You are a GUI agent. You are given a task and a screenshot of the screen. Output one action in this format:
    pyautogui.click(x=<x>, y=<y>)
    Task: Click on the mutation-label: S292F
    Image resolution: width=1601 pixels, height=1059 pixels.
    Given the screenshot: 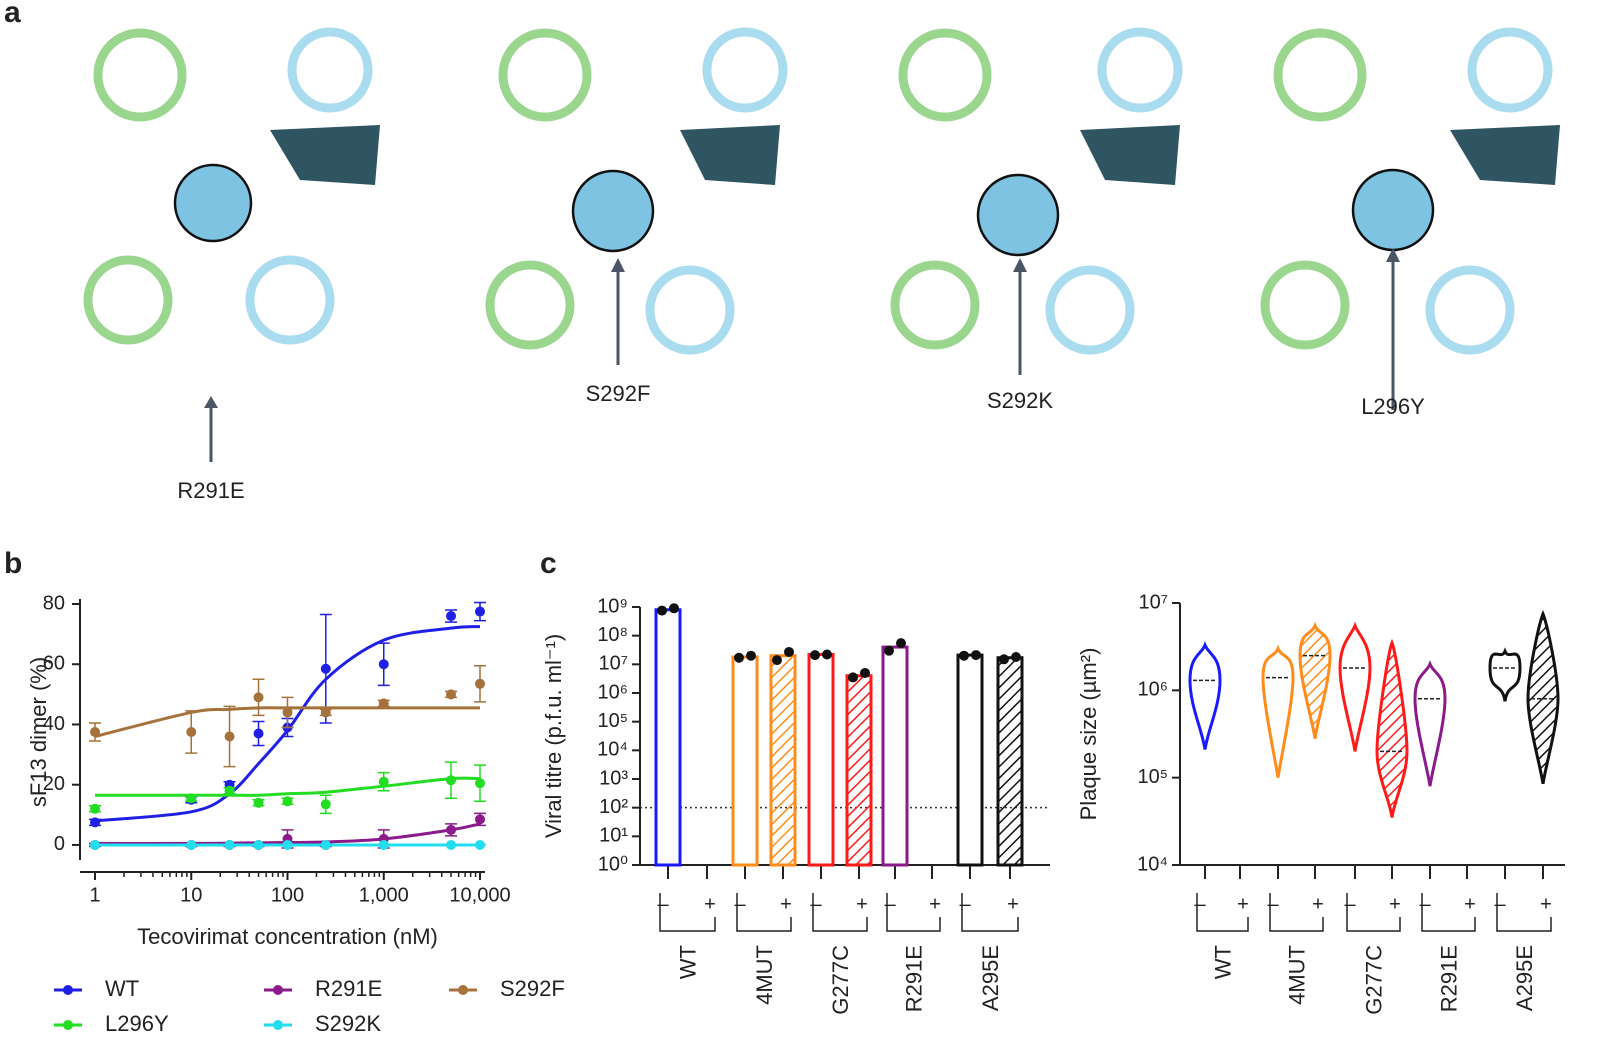 What is the action you would take?
    pyautogui.click(x=618, y=393)
    